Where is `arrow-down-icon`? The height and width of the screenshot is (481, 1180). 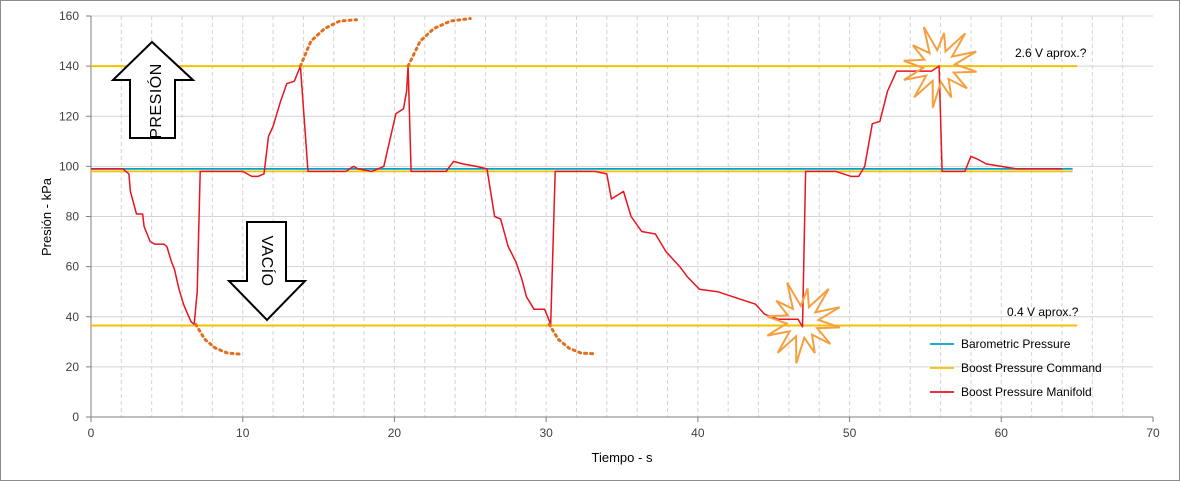 arrow-down-icon is located at coordinates (267, 271).